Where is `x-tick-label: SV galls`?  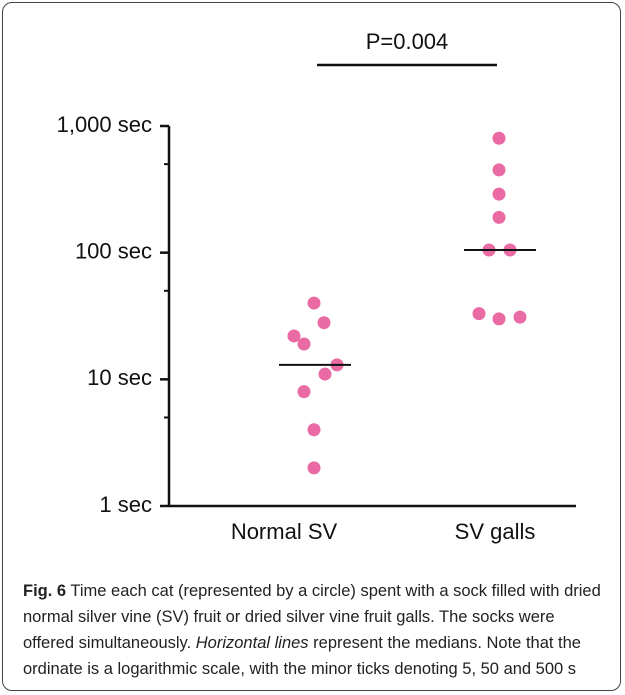
x-tick-label: SV galls is located at coordinates (495, 531).